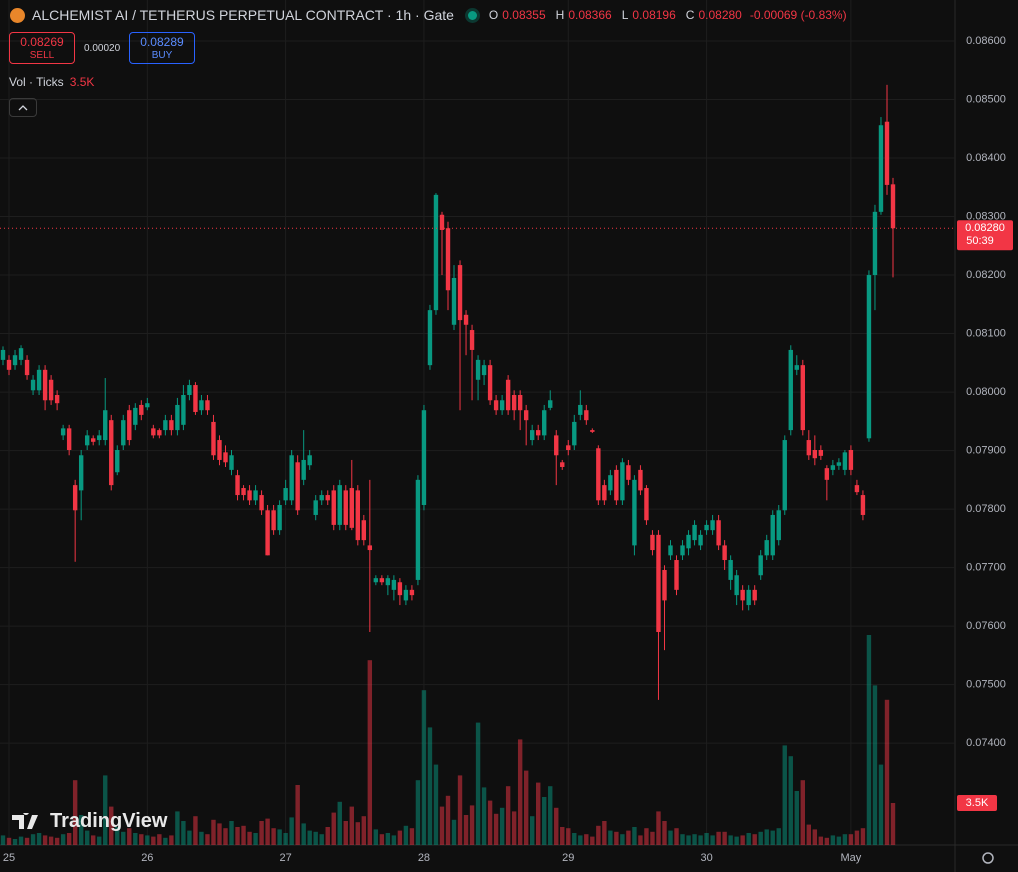 This screenshot has height=872, width=1018. I want to click on collapse-button, so click(23, 107).